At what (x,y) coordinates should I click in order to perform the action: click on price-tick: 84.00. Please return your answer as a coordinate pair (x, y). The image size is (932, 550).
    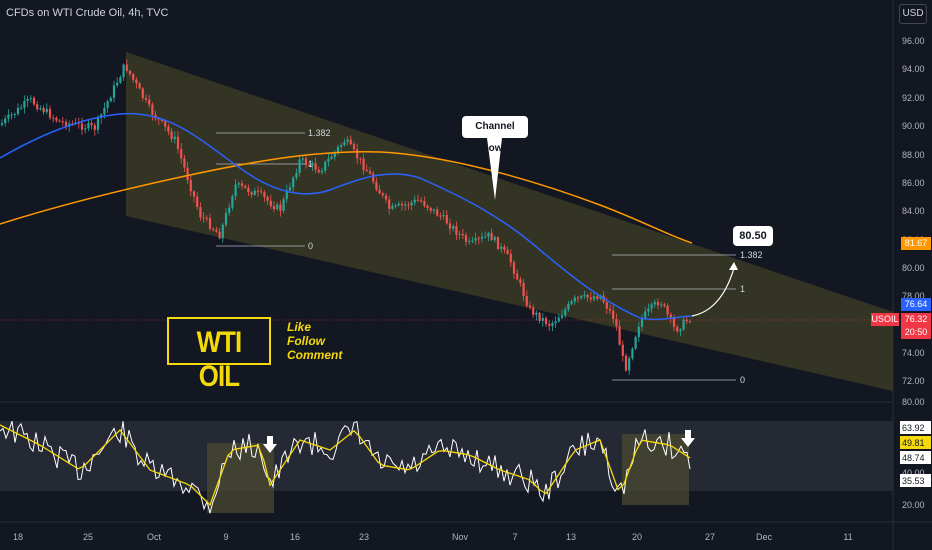
    Looking at the image, I should click on (913, 211).